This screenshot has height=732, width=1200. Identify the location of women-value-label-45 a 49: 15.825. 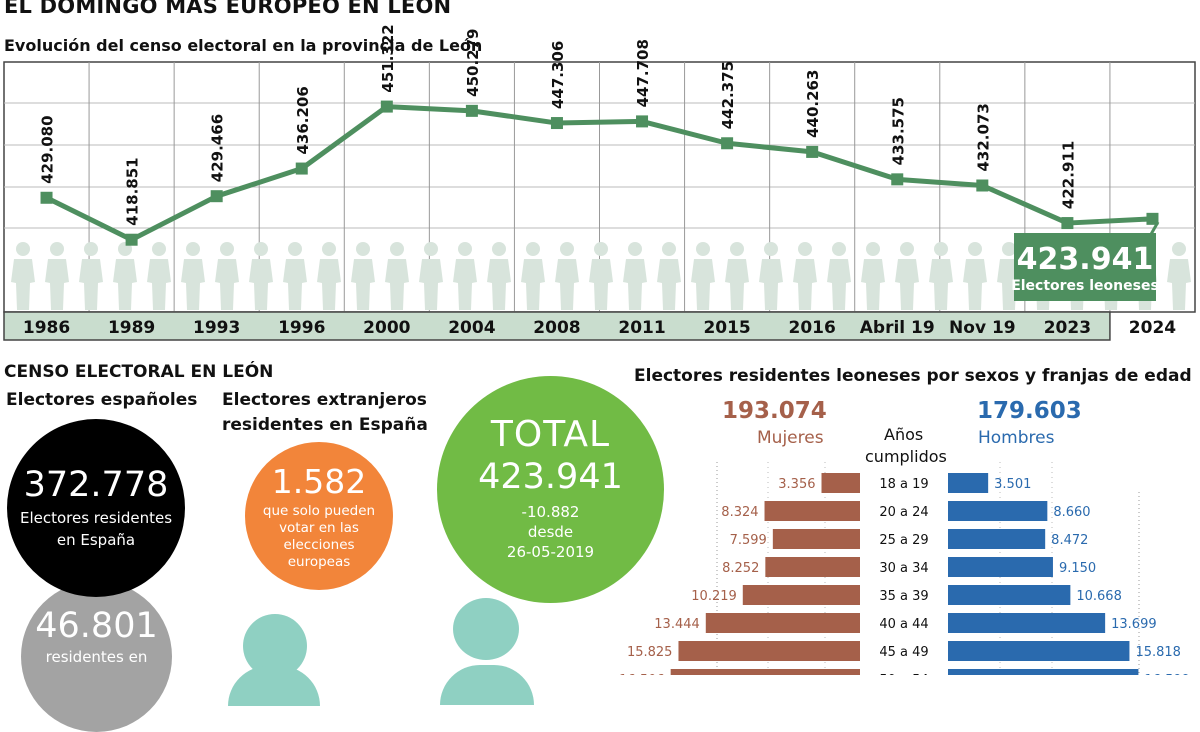
(650, 652).